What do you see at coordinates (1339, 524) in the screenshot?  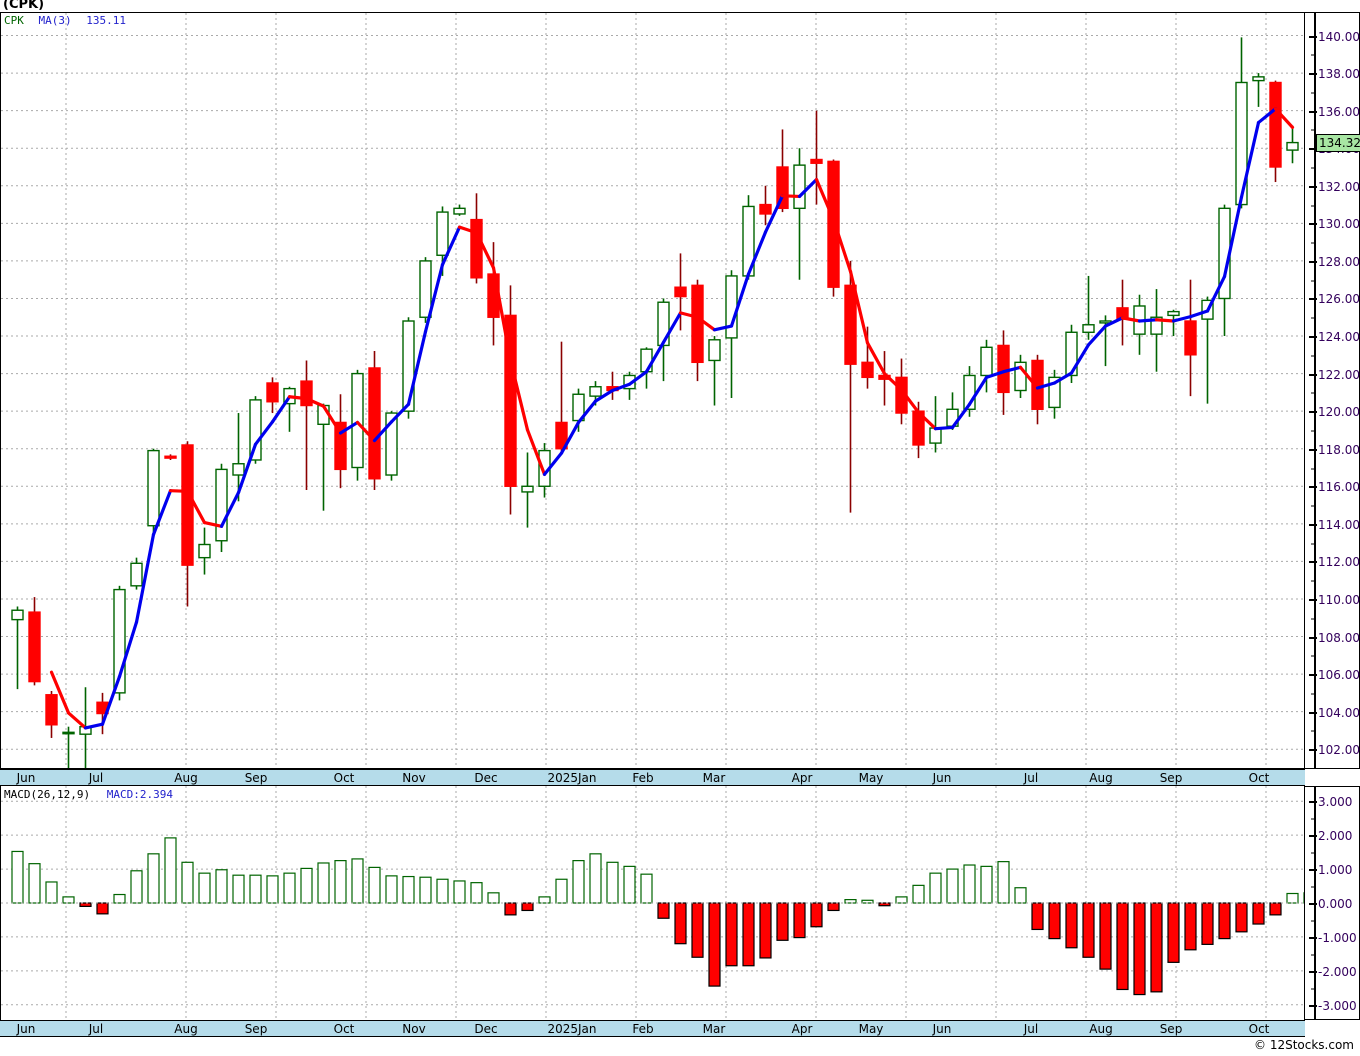 I see `price-tick-label: 114.00` at bounding box center [1339, 524].